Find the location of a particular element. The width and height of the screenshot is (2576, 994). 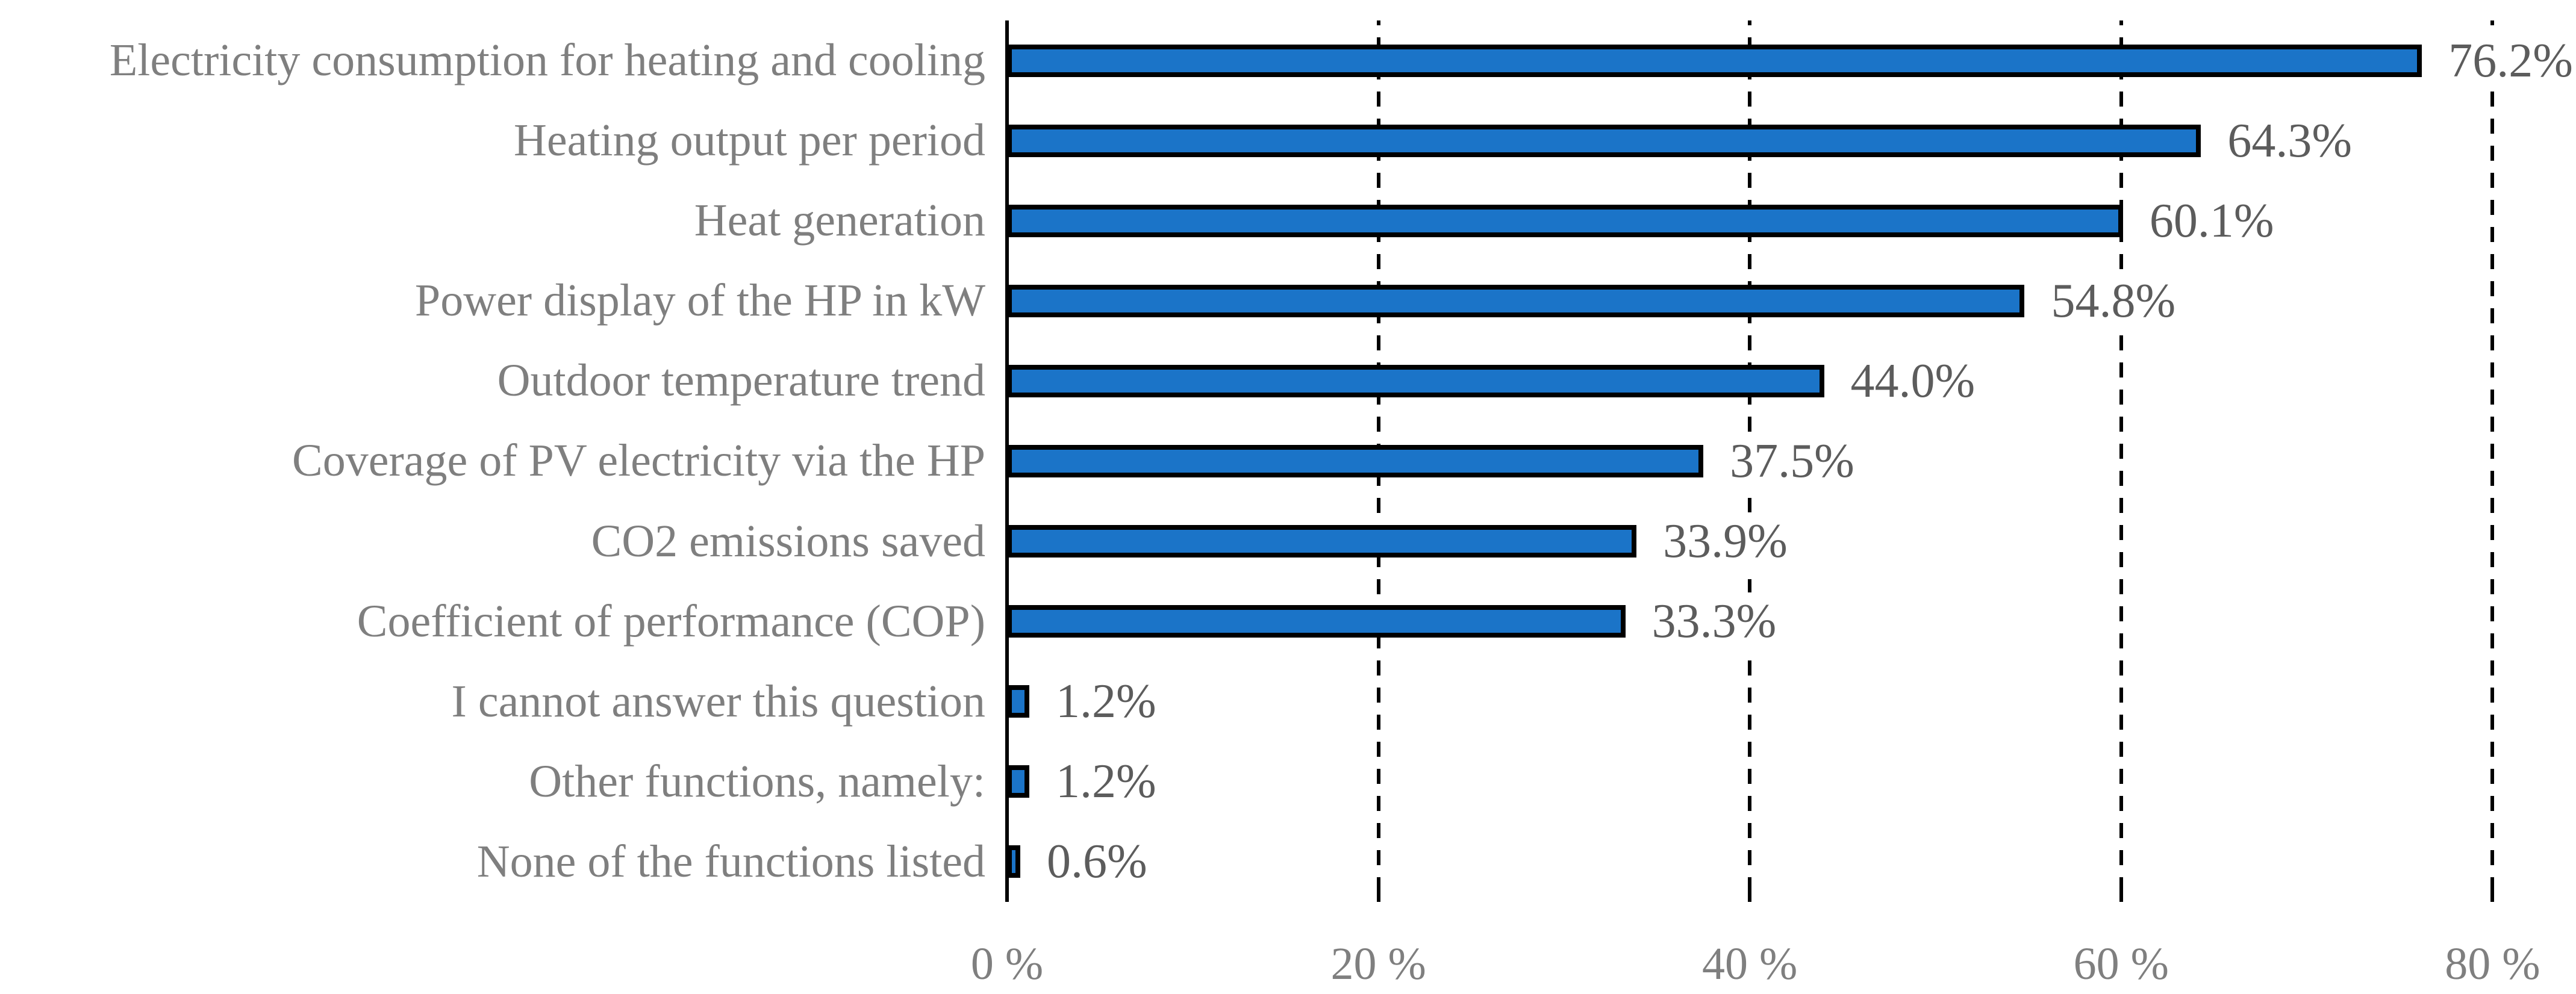

category-label: Power display of the HP in kW is located at coordinates (699, 300).